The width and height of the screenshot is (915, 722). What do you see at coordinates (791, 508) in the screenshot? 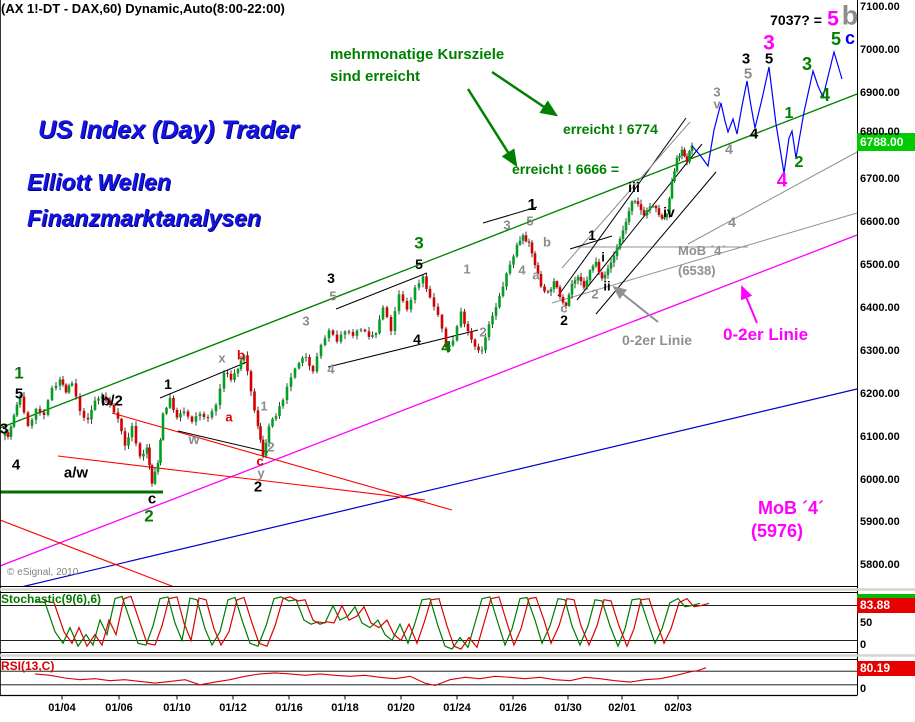
I see `note-mob-low-name: MoB ´4´` at bounding box center [791, 508].